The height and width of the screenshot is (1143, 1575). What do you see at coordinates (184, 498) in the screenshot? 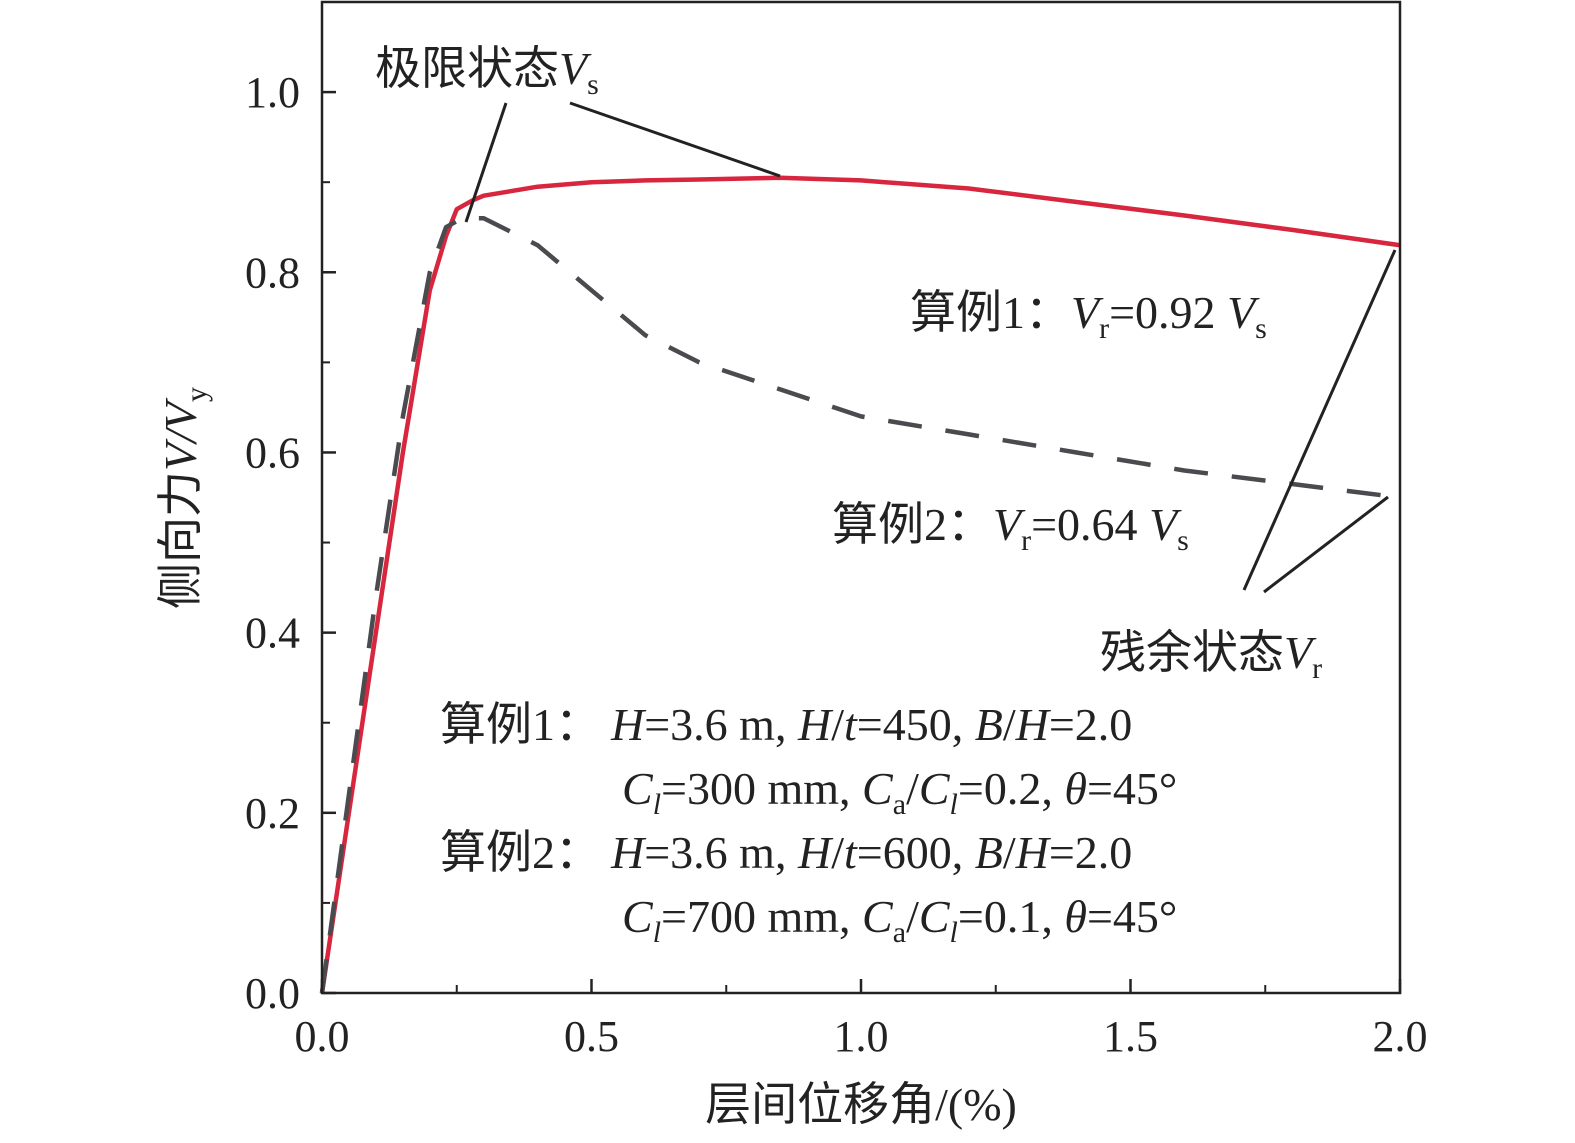
I see `y-axis-title: 侧向力V/Vy` at bounding box center [184, 498].